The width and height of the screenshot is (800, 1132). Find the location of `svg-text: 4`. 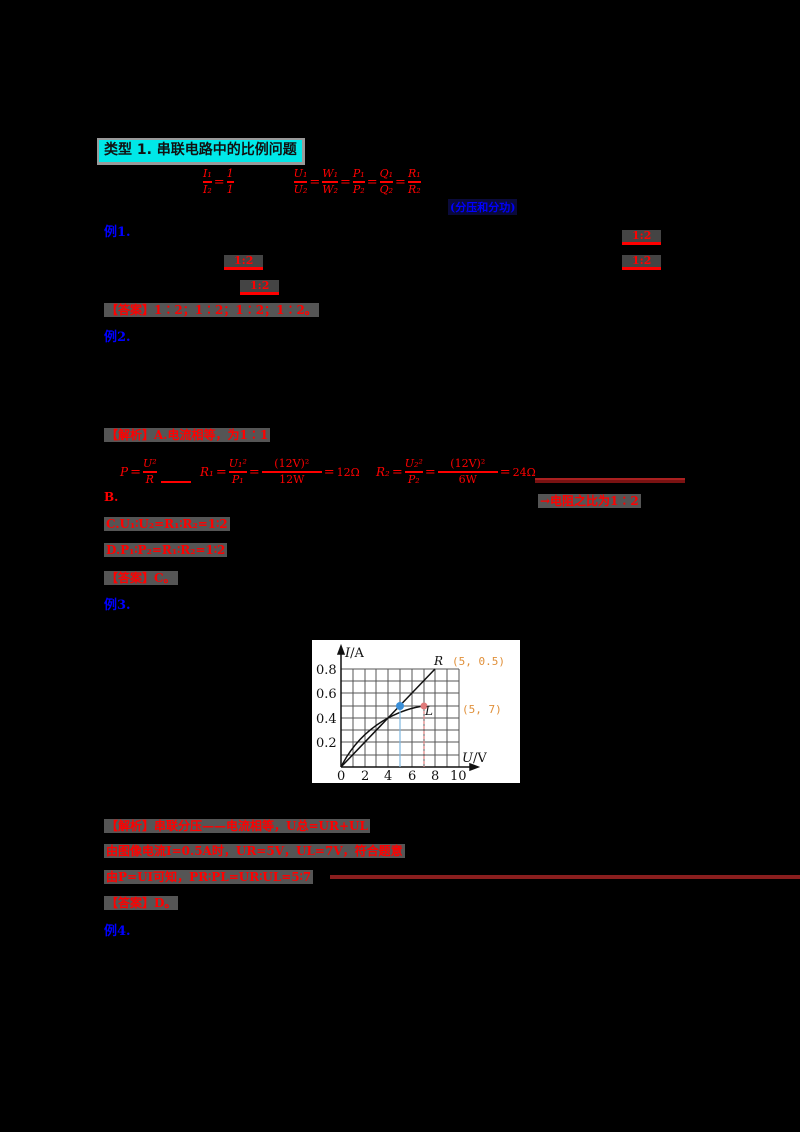

svg-text: 4 is located at coordinates (388, 776).